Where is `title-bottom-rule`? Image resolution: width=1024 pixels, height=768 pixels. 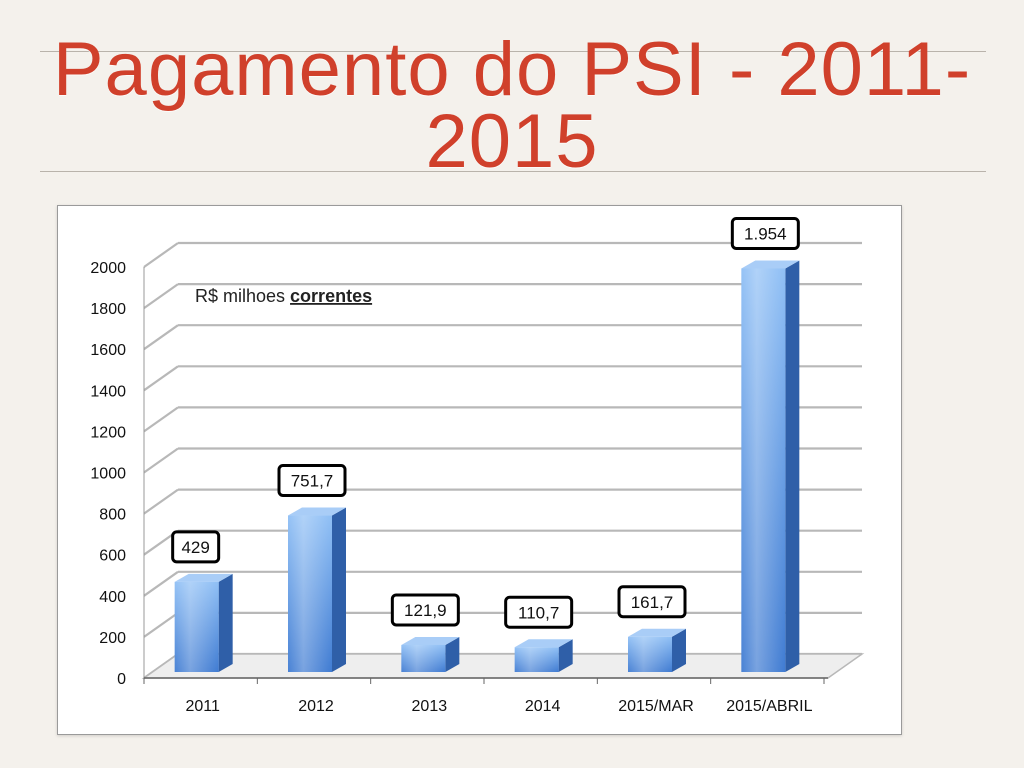 title-bottom-rule is located at coordinates (513, 171).